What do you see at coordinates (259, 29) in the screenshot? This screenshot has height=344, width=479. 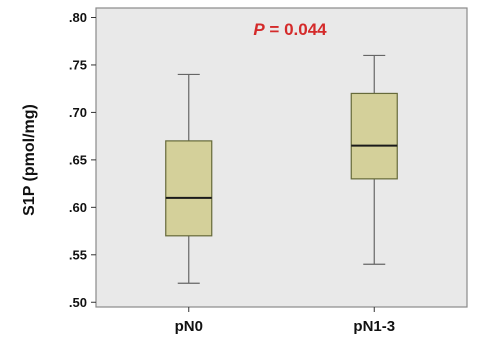 I see `p-value-symbol: P` at bounding box center [259, 29].